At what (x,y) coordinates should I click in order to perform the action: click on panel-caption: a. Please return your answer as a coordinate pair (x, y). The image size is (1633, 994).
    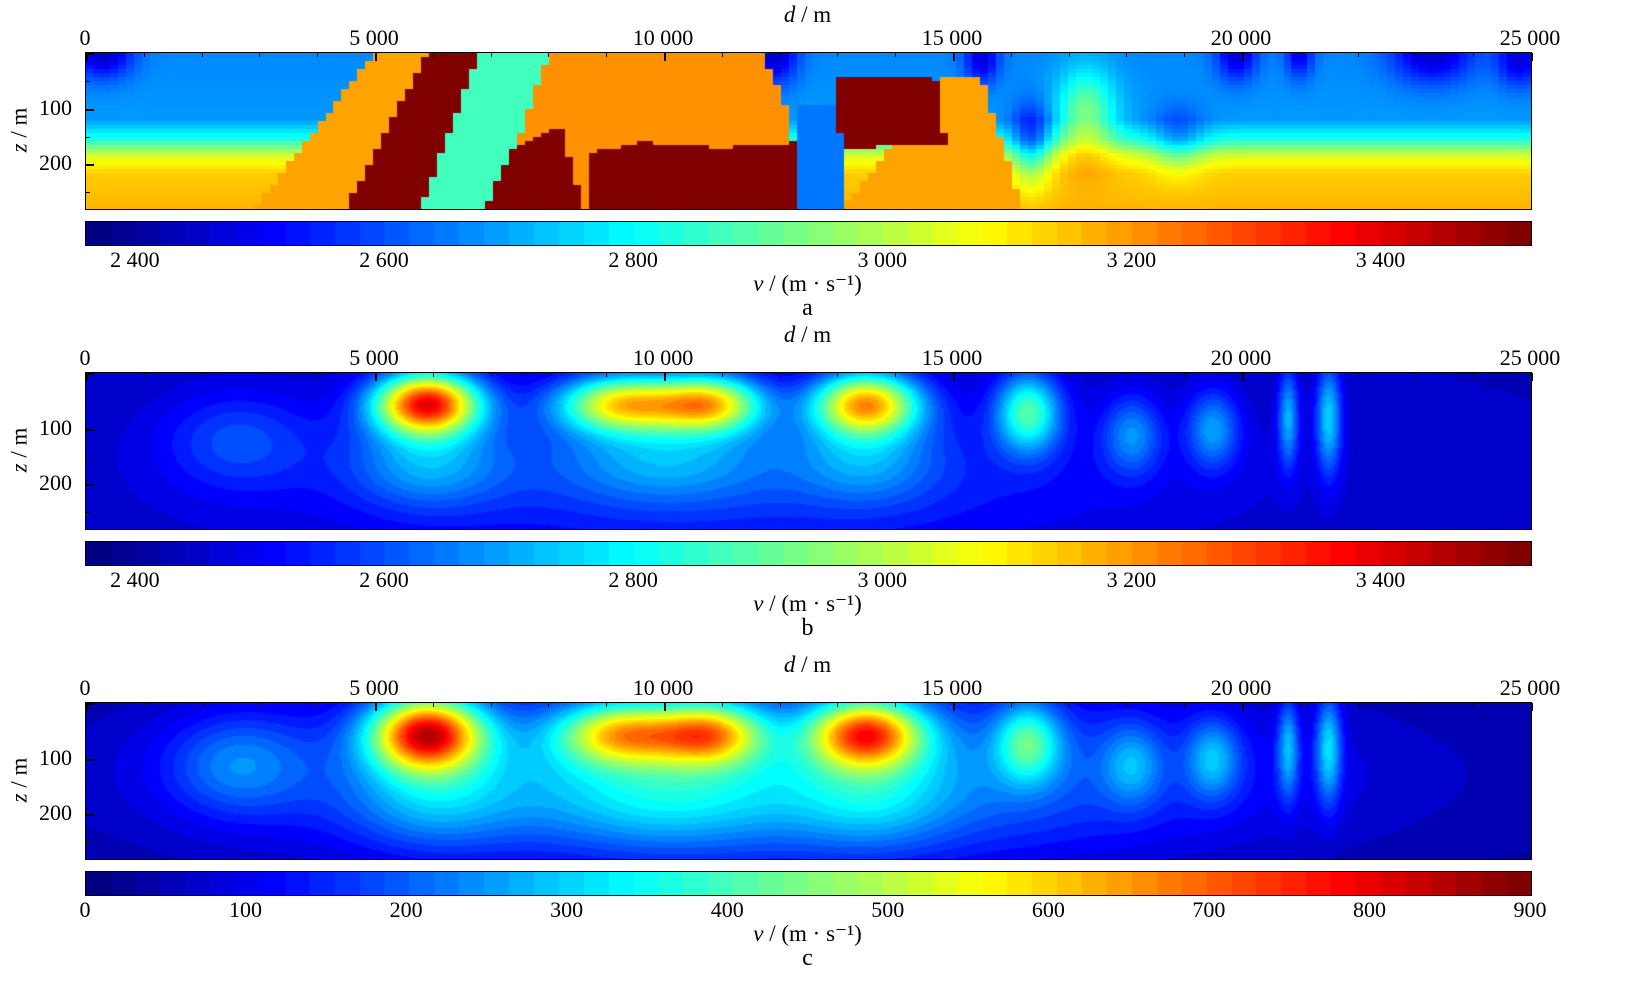
    Looking at the image, I should click on (807, 308).